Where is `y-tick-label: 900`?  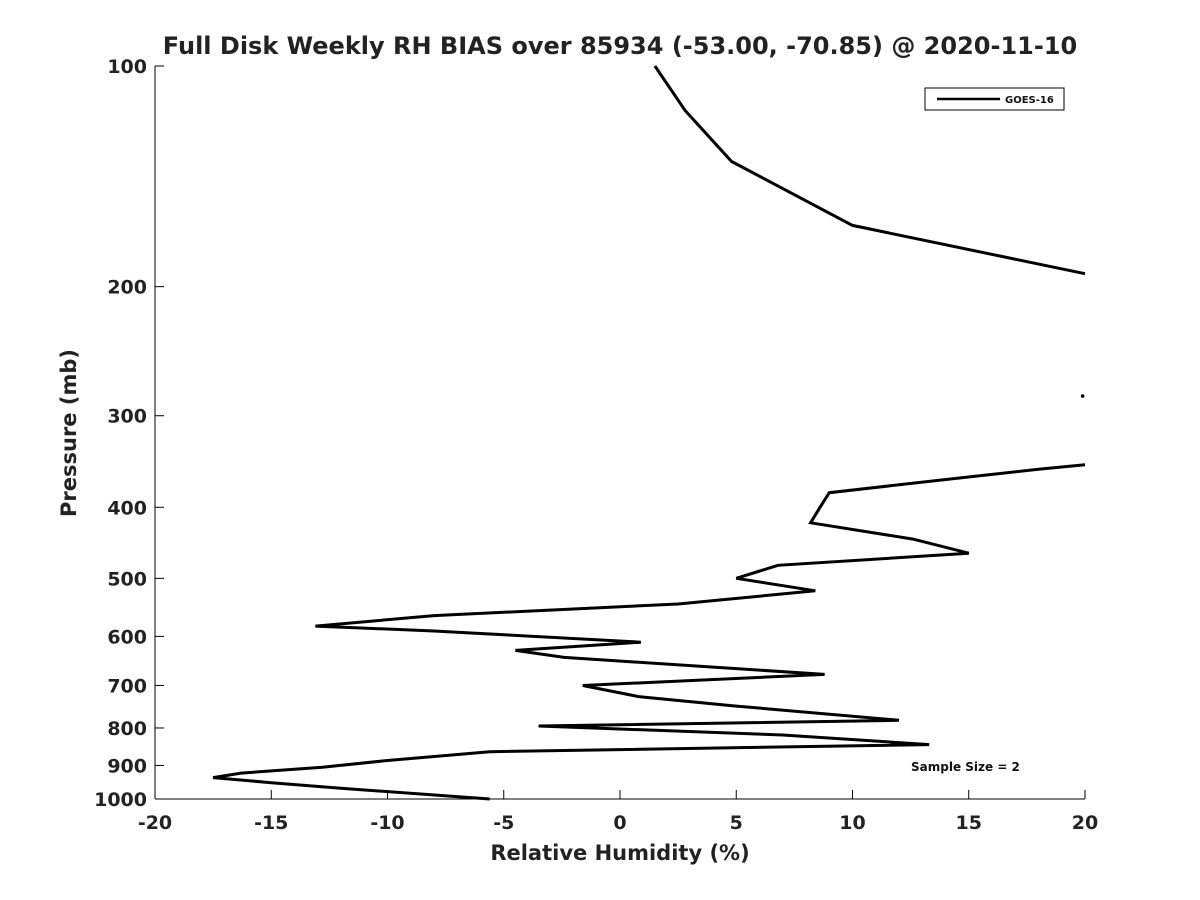 y-tick-label: 900 is located at coordinates (127, 766).